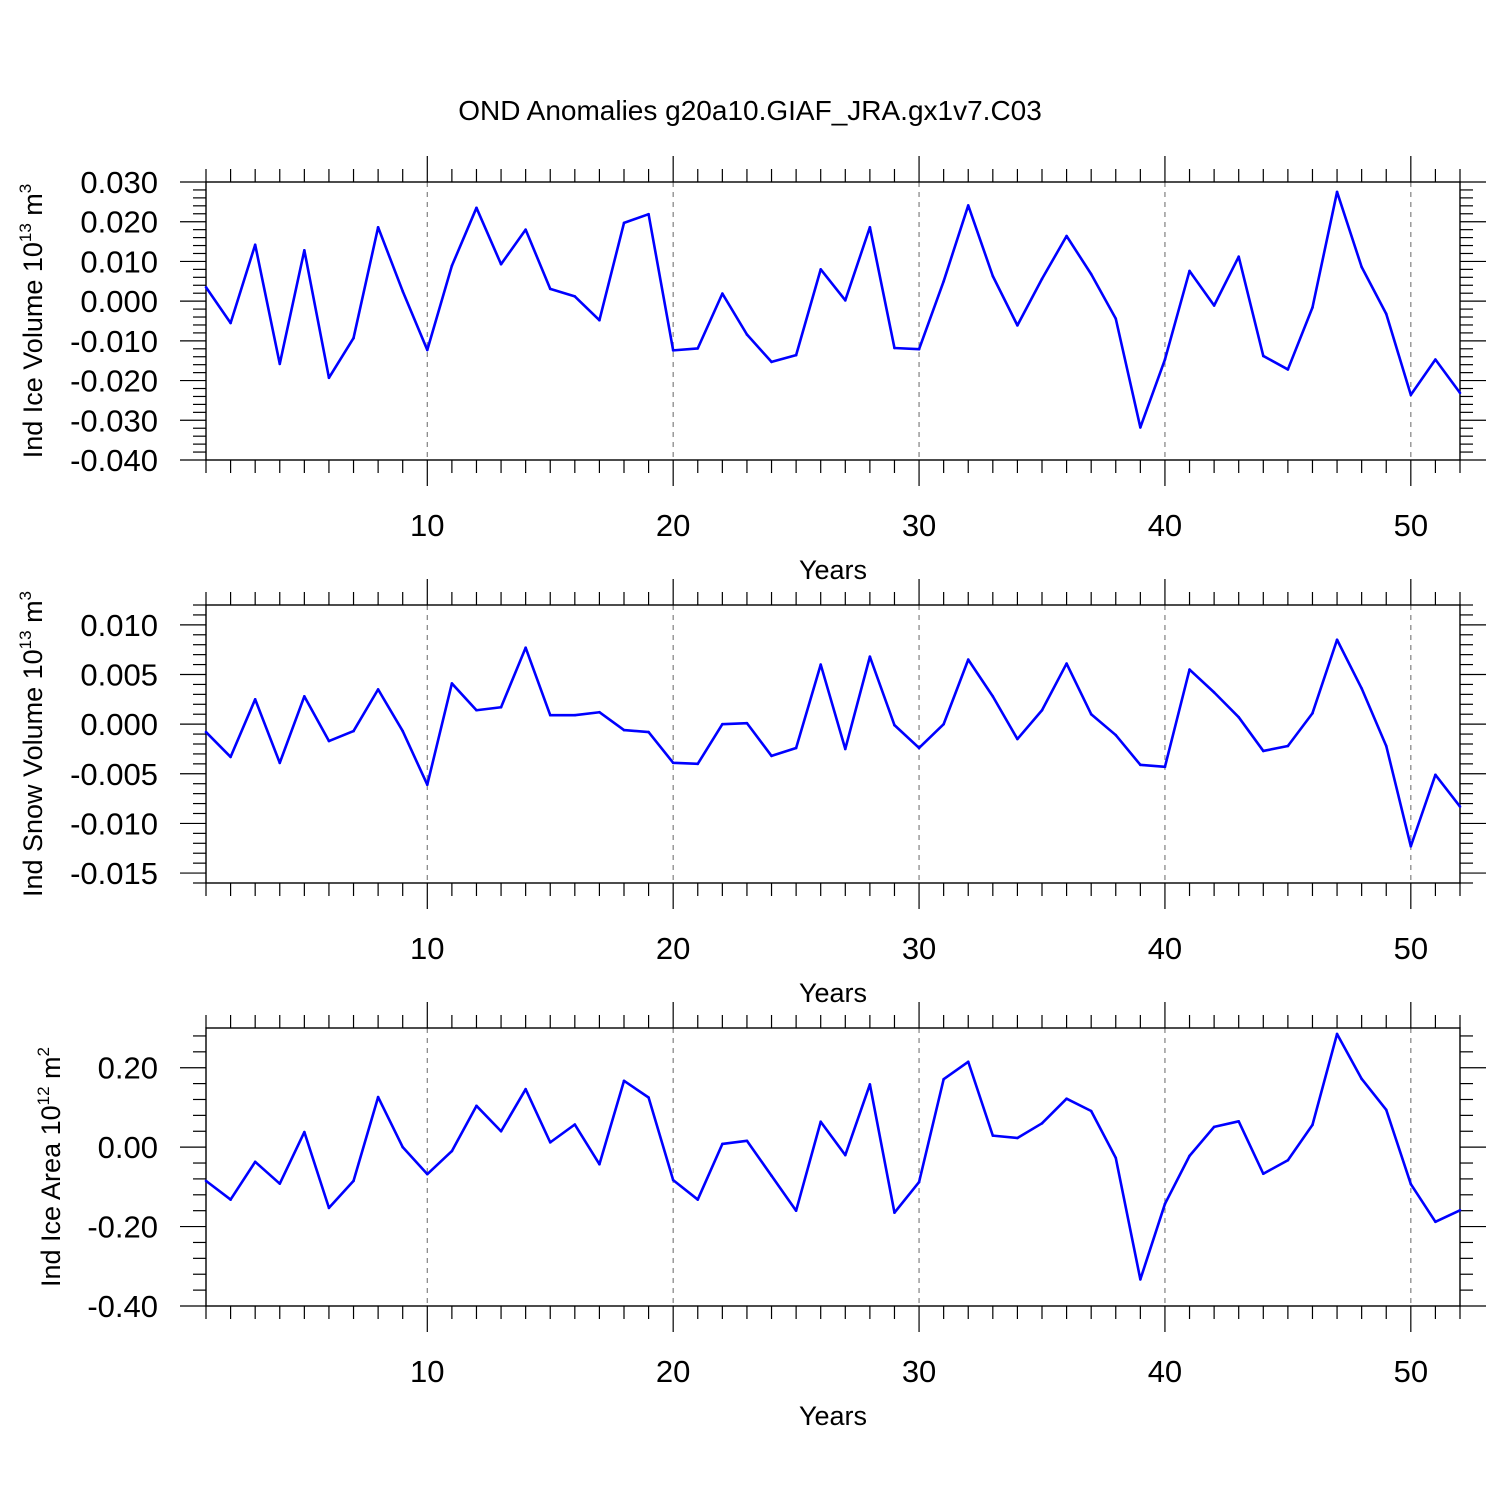  I want to click on y-axis-label: Ind Ice Area 1012 m2, so click(50, 1167).